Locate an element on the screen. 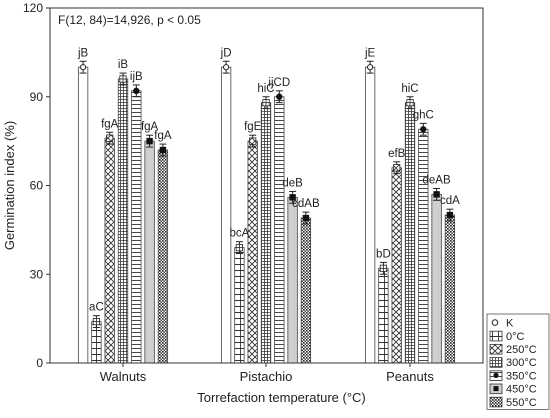  legend-label: K is located at coordinates (510, 324).